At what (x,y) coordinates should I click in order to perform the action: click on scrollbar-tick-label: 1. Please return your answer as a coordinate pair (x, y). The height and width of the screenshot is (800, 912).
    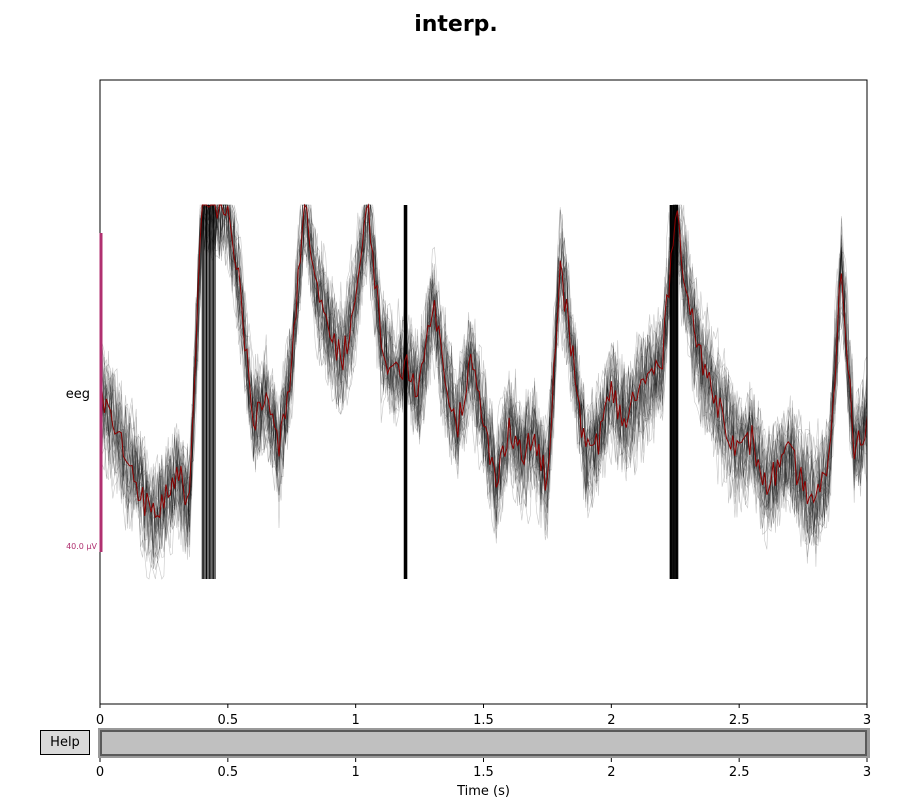
    Looking at the image, I should click on (356, 772).